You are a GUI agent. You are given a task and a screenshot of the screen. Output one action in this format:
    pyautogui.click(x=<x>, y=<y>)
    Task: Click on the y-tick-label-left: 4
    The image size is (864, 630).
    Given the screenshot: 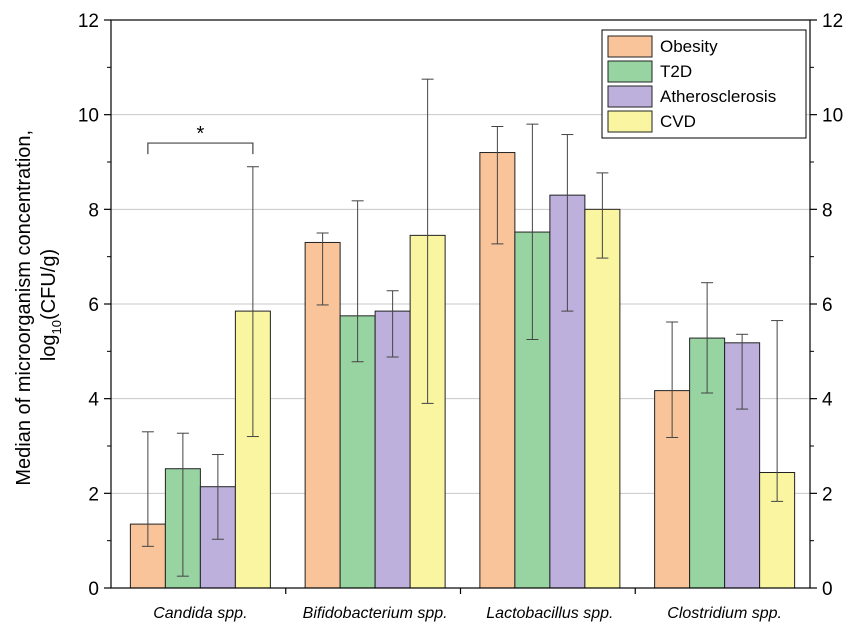 What is the action you would take?
    pyautogui.click(x=93, y=400)
    